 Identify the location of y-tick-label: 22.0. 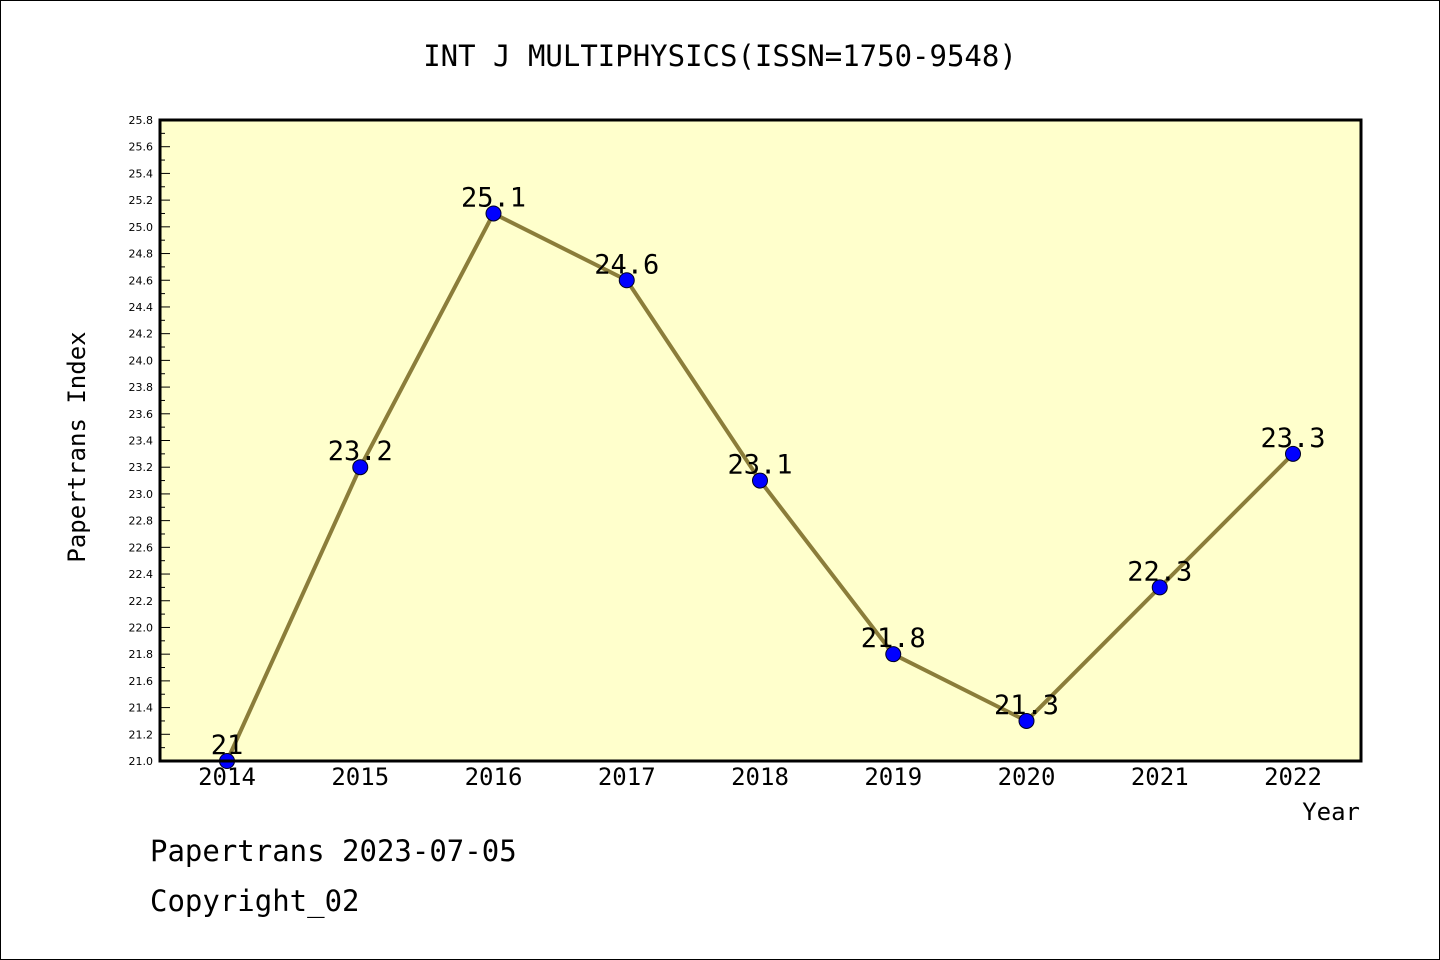
(141, 627).